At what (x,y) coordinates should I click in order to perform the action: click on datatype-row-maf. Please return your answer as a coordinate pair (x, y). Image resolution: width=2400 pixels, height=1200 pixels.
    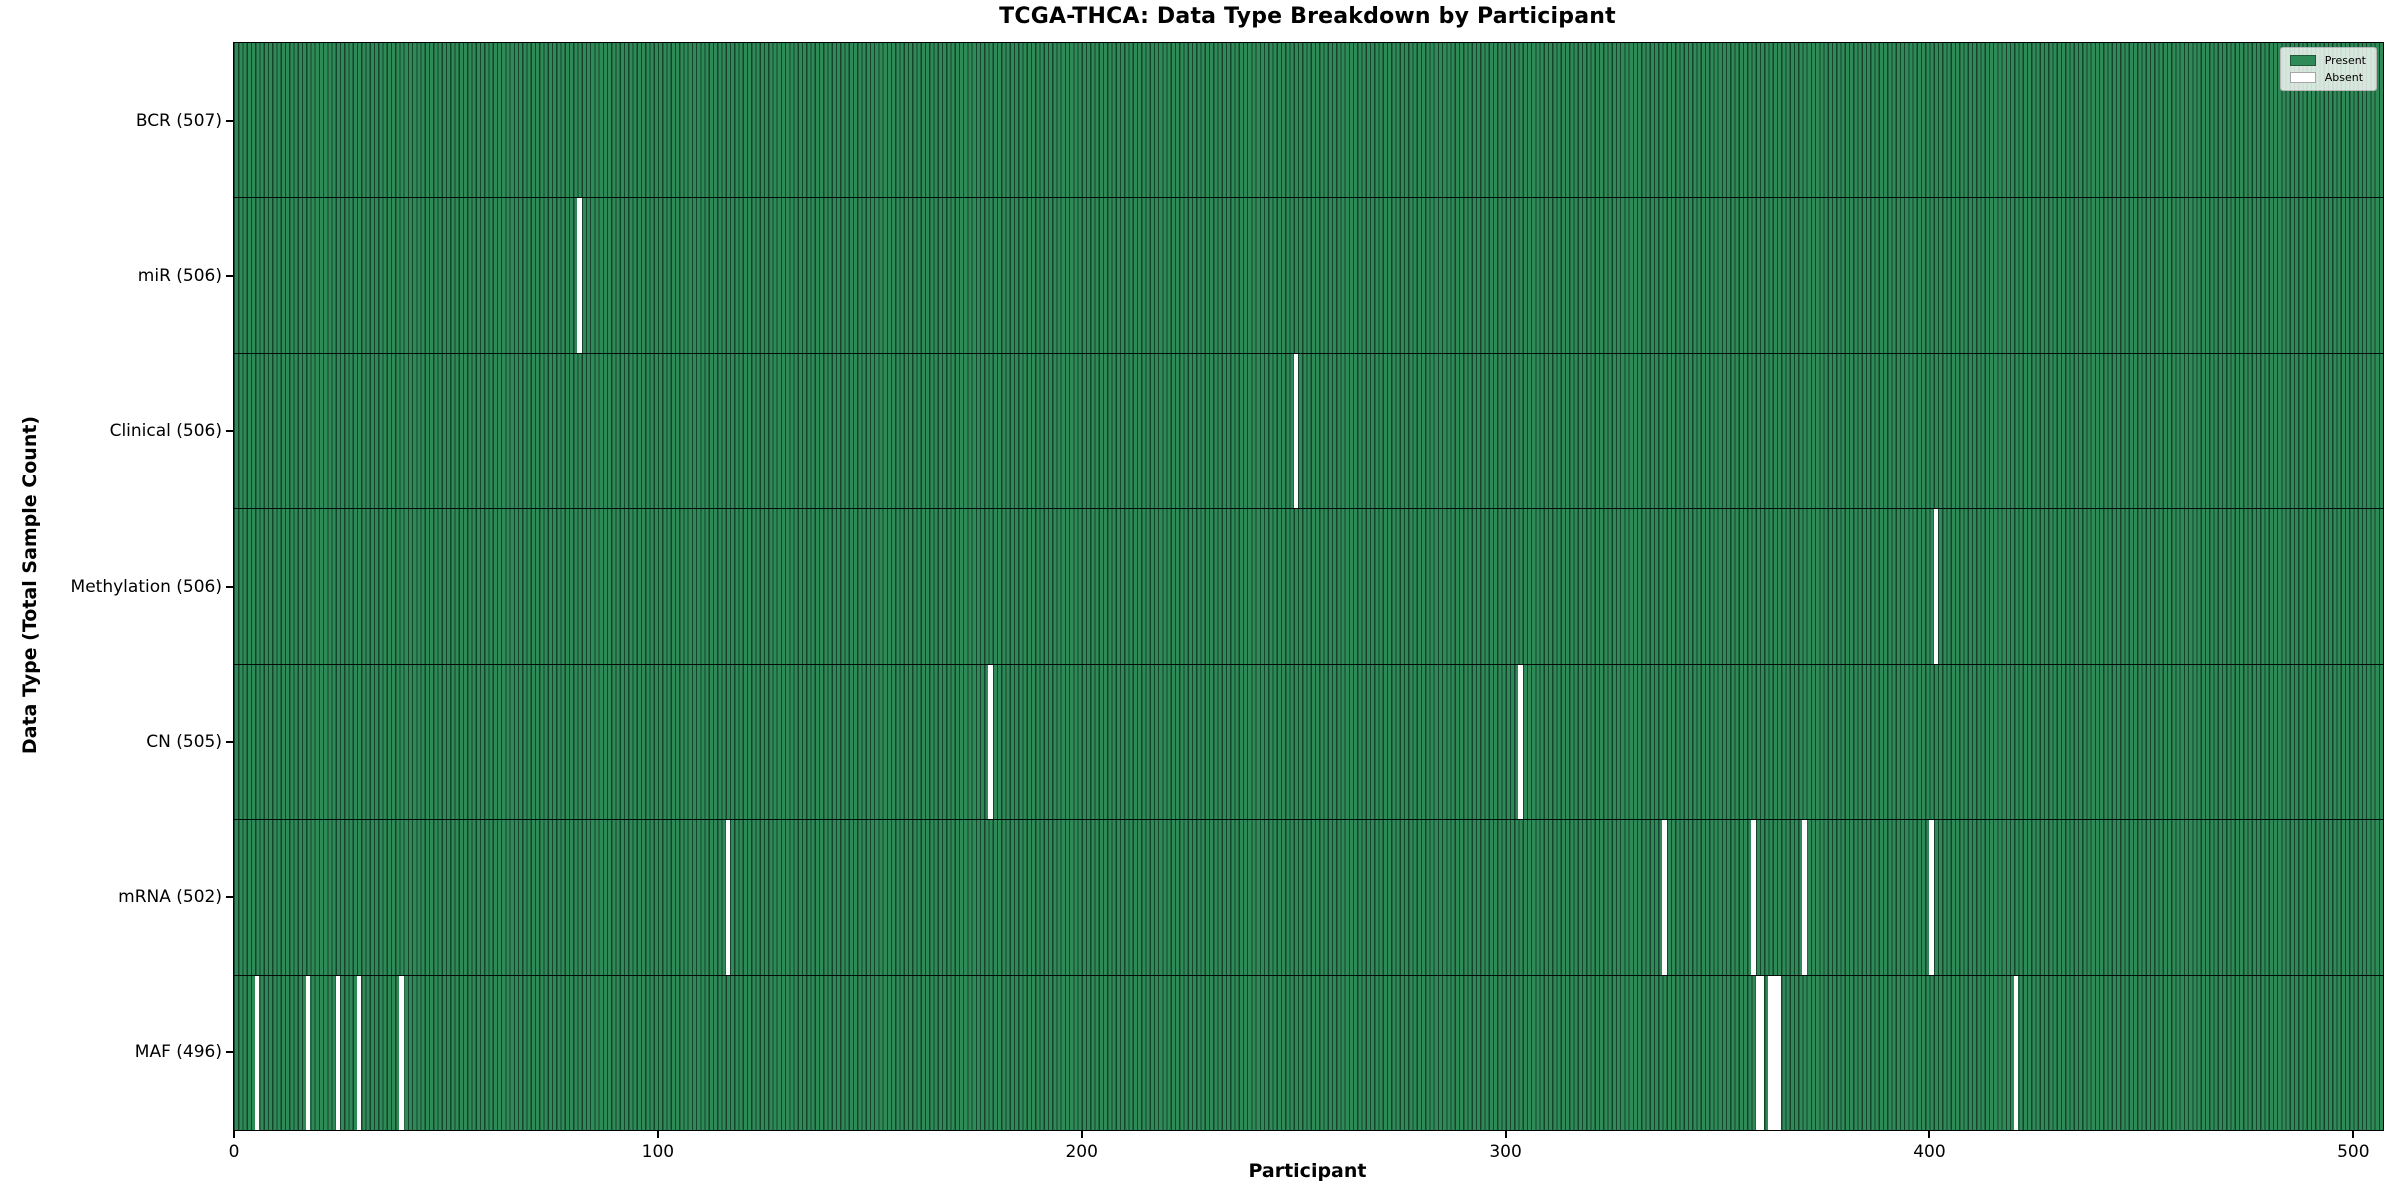
    Looking at the image, I should click on (1308, 1052).